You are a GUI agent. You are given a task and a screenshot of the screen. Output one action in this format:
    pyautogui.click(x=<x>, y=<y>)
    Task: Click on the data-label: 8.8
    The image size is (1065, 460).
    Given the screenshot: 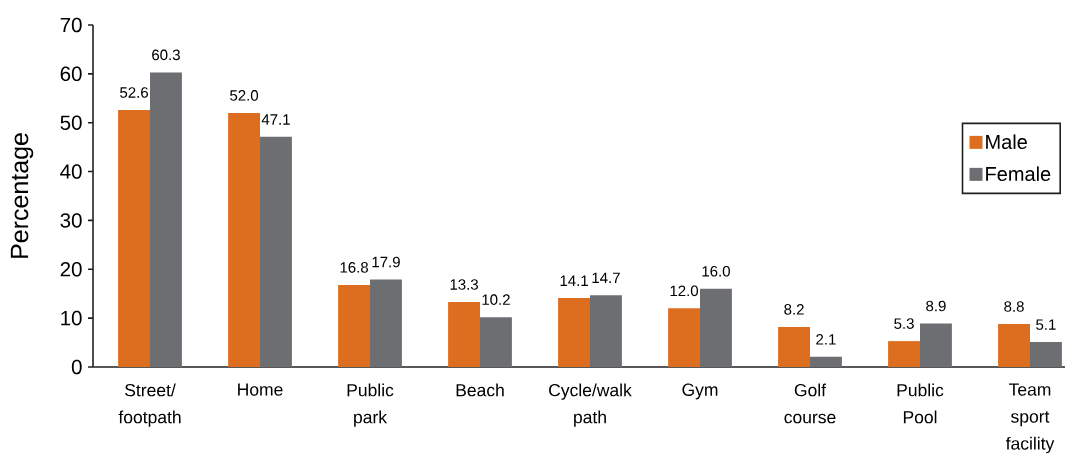 What is the action you would take?
    pyautogui.click(x=1014, y=306)
    